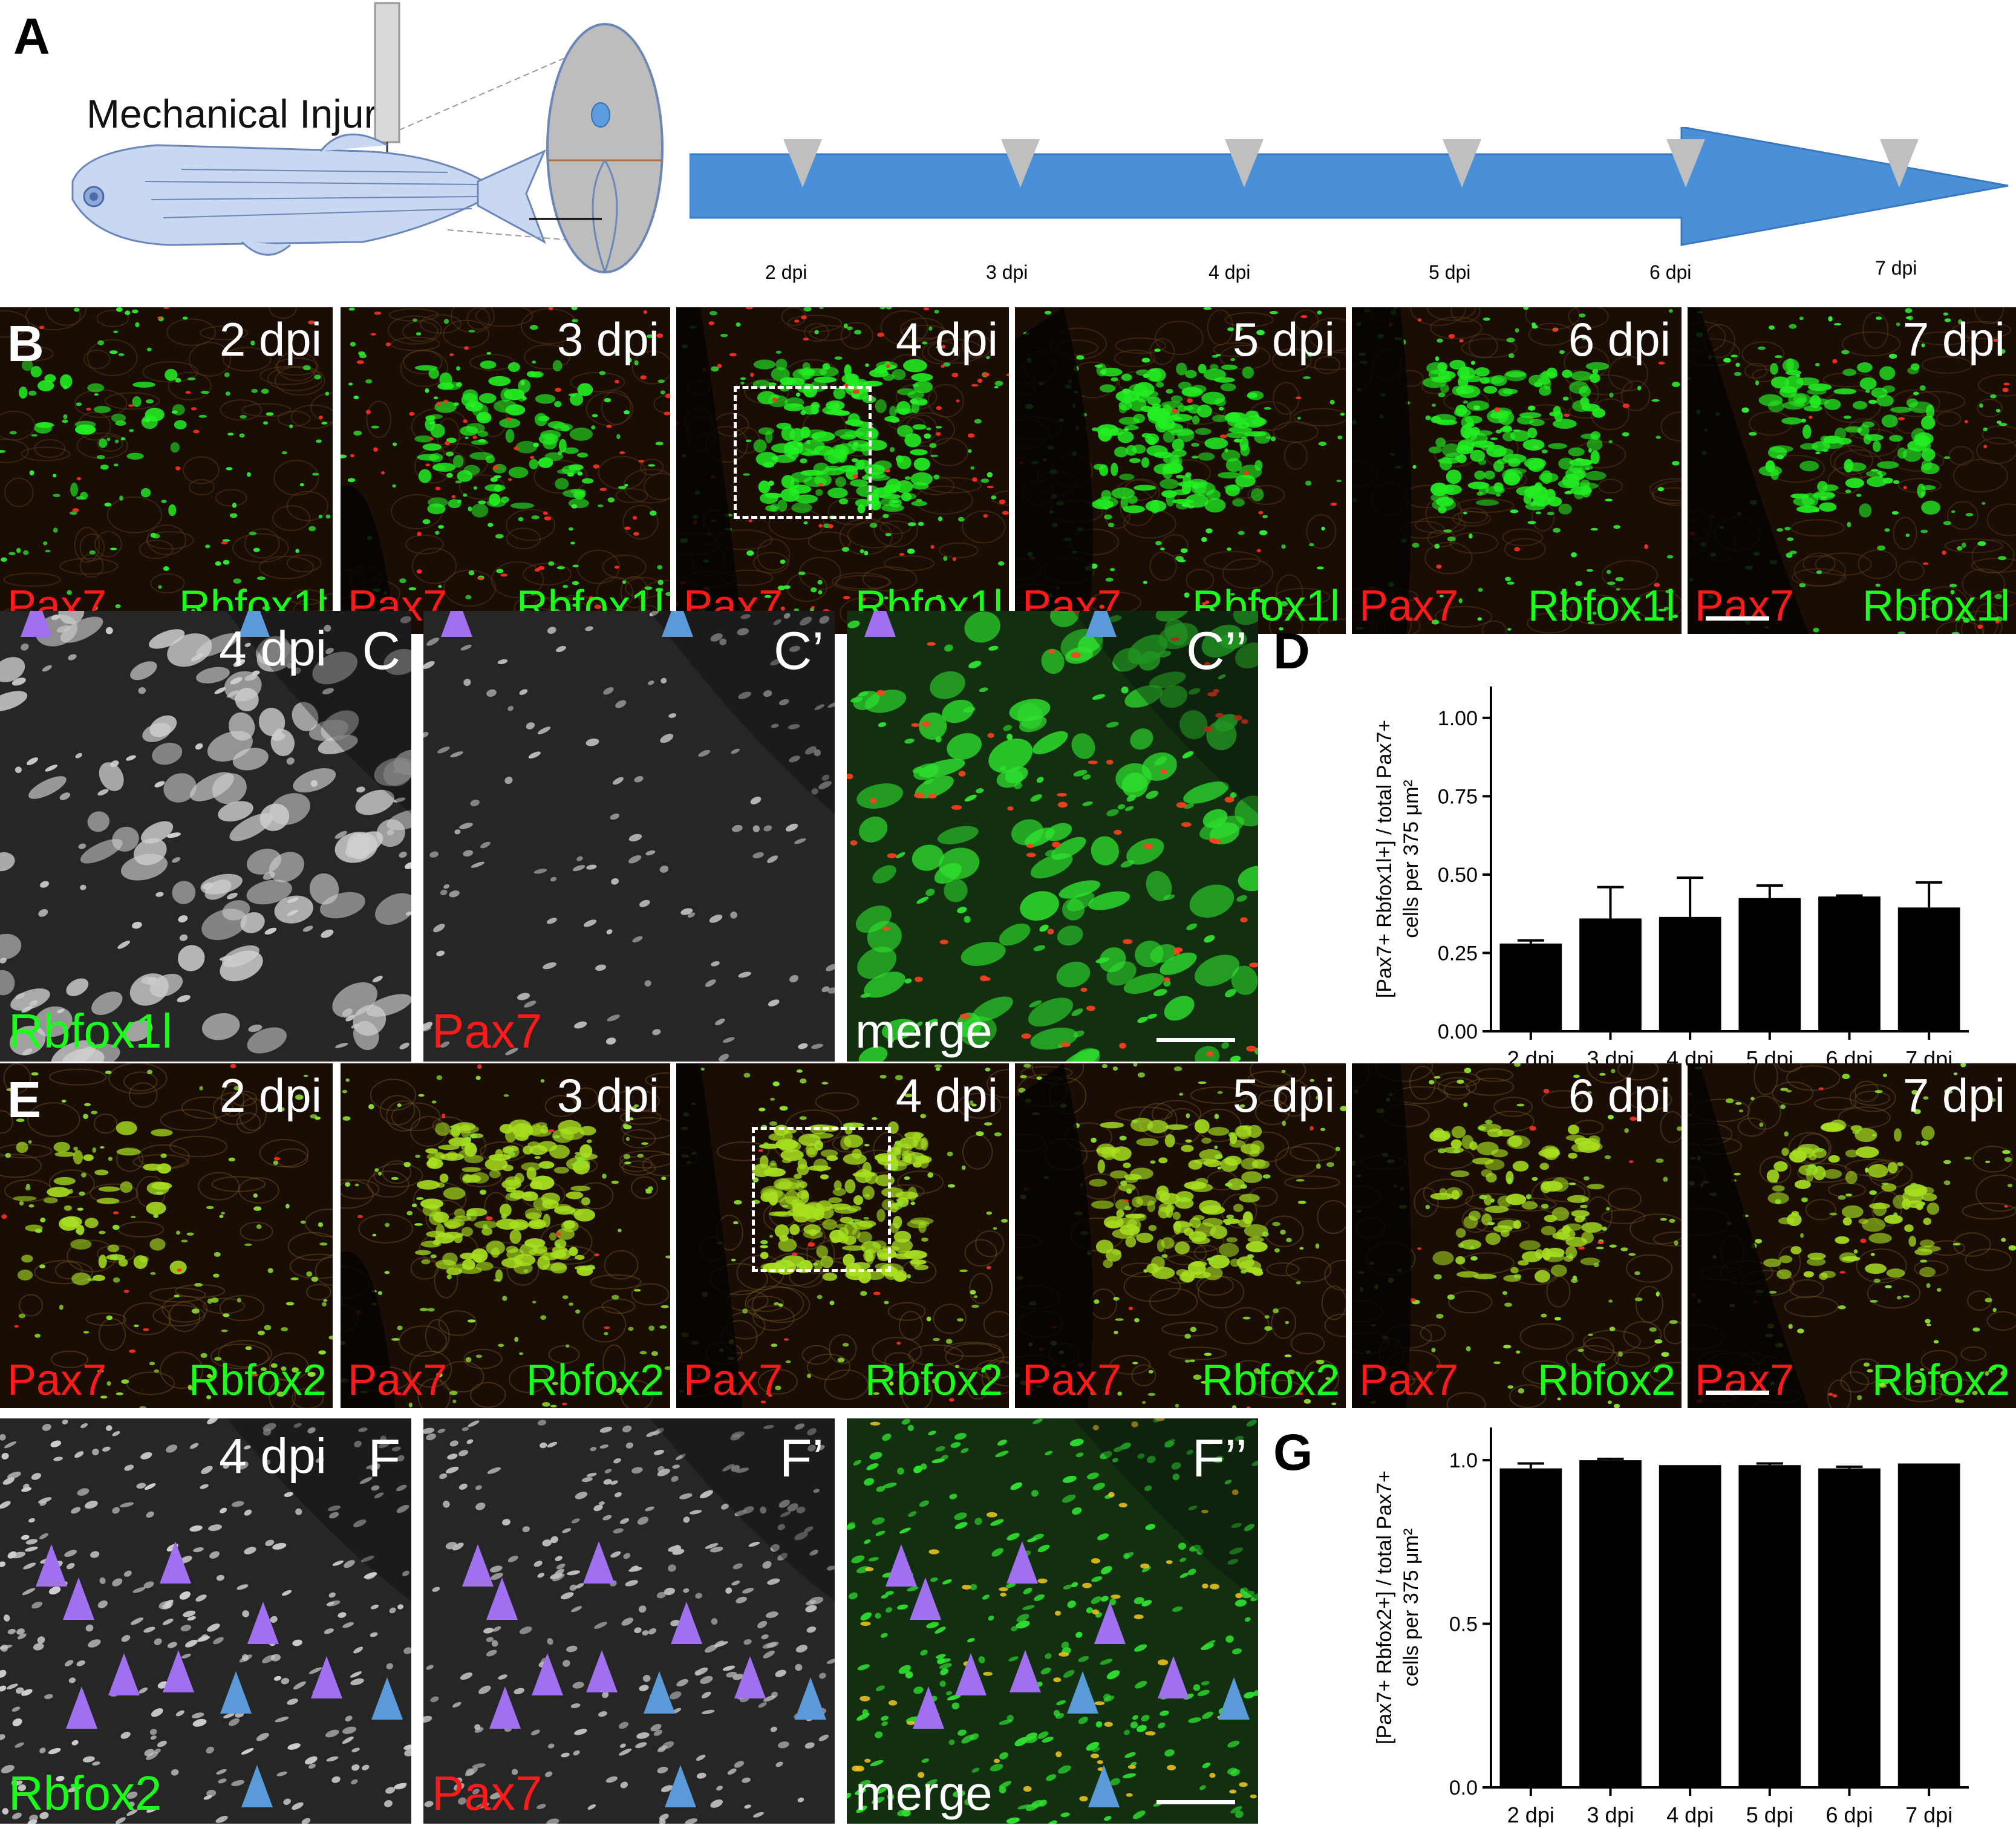  Describe the element at coordinates (25, 1099) in the screenshot. I see `panel-letter: E` at that location.